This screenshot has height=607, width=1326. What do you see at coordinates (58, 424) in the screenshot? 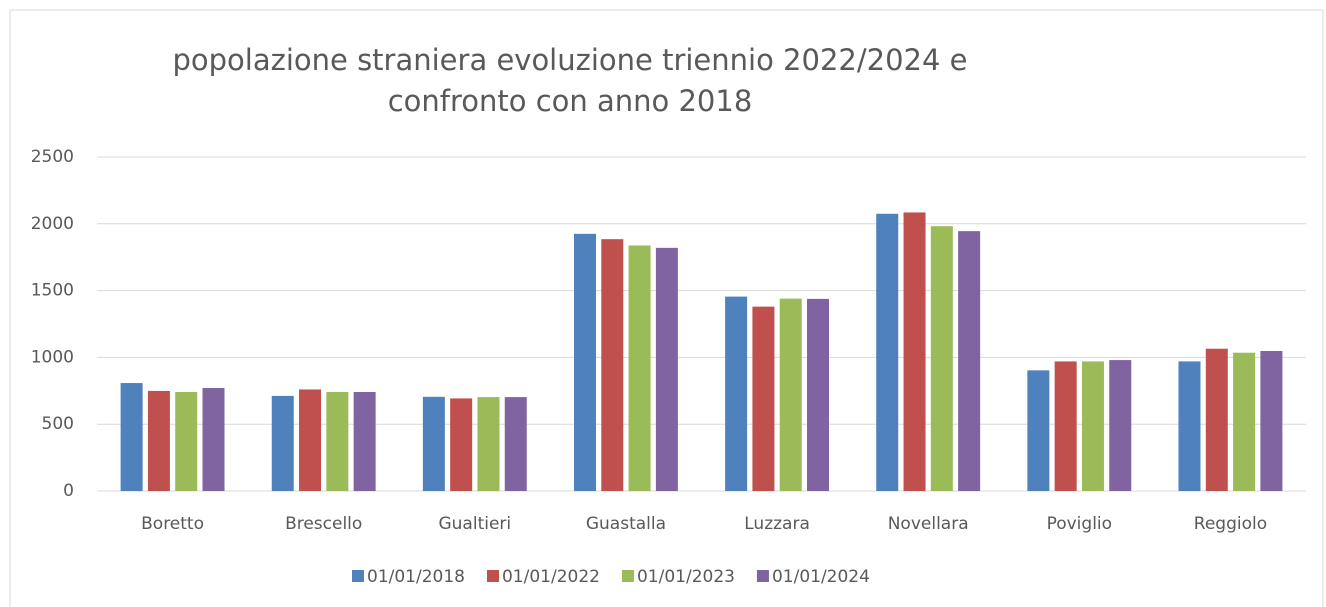
I see `y-tick-label: 500` at bounding box center [58, 424].